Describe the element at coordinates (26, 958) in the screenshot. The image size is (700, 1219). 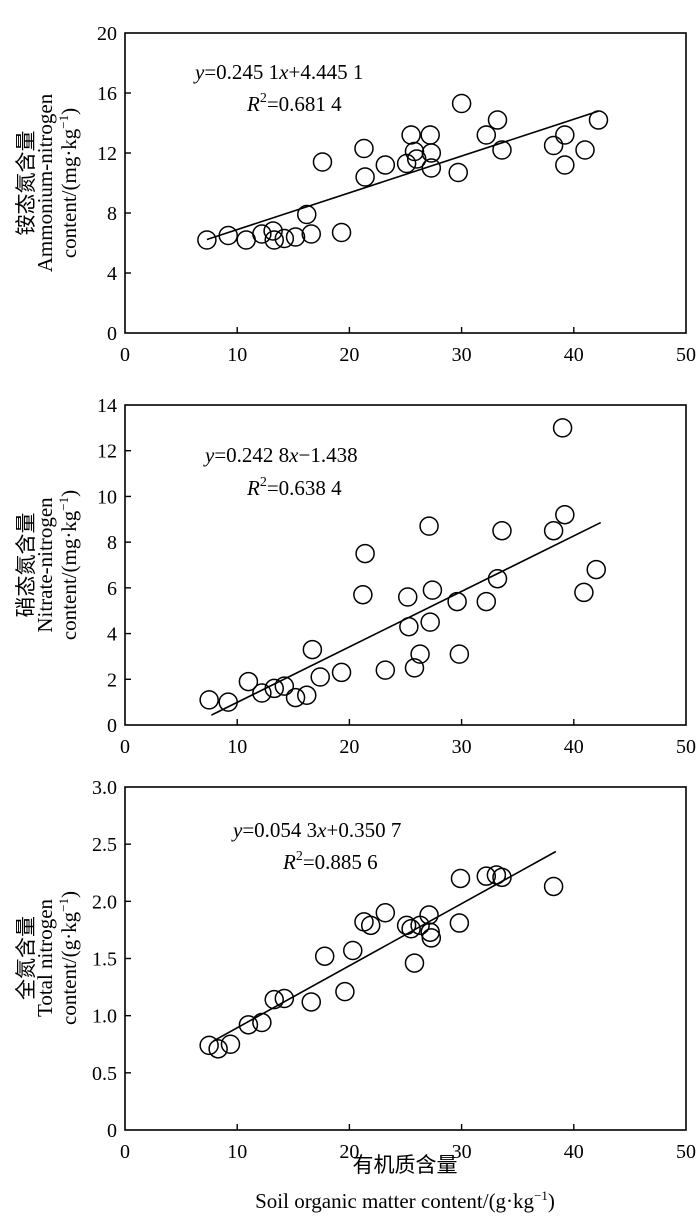
I see `y-axis-label-cn: 全氮含量` at that location.